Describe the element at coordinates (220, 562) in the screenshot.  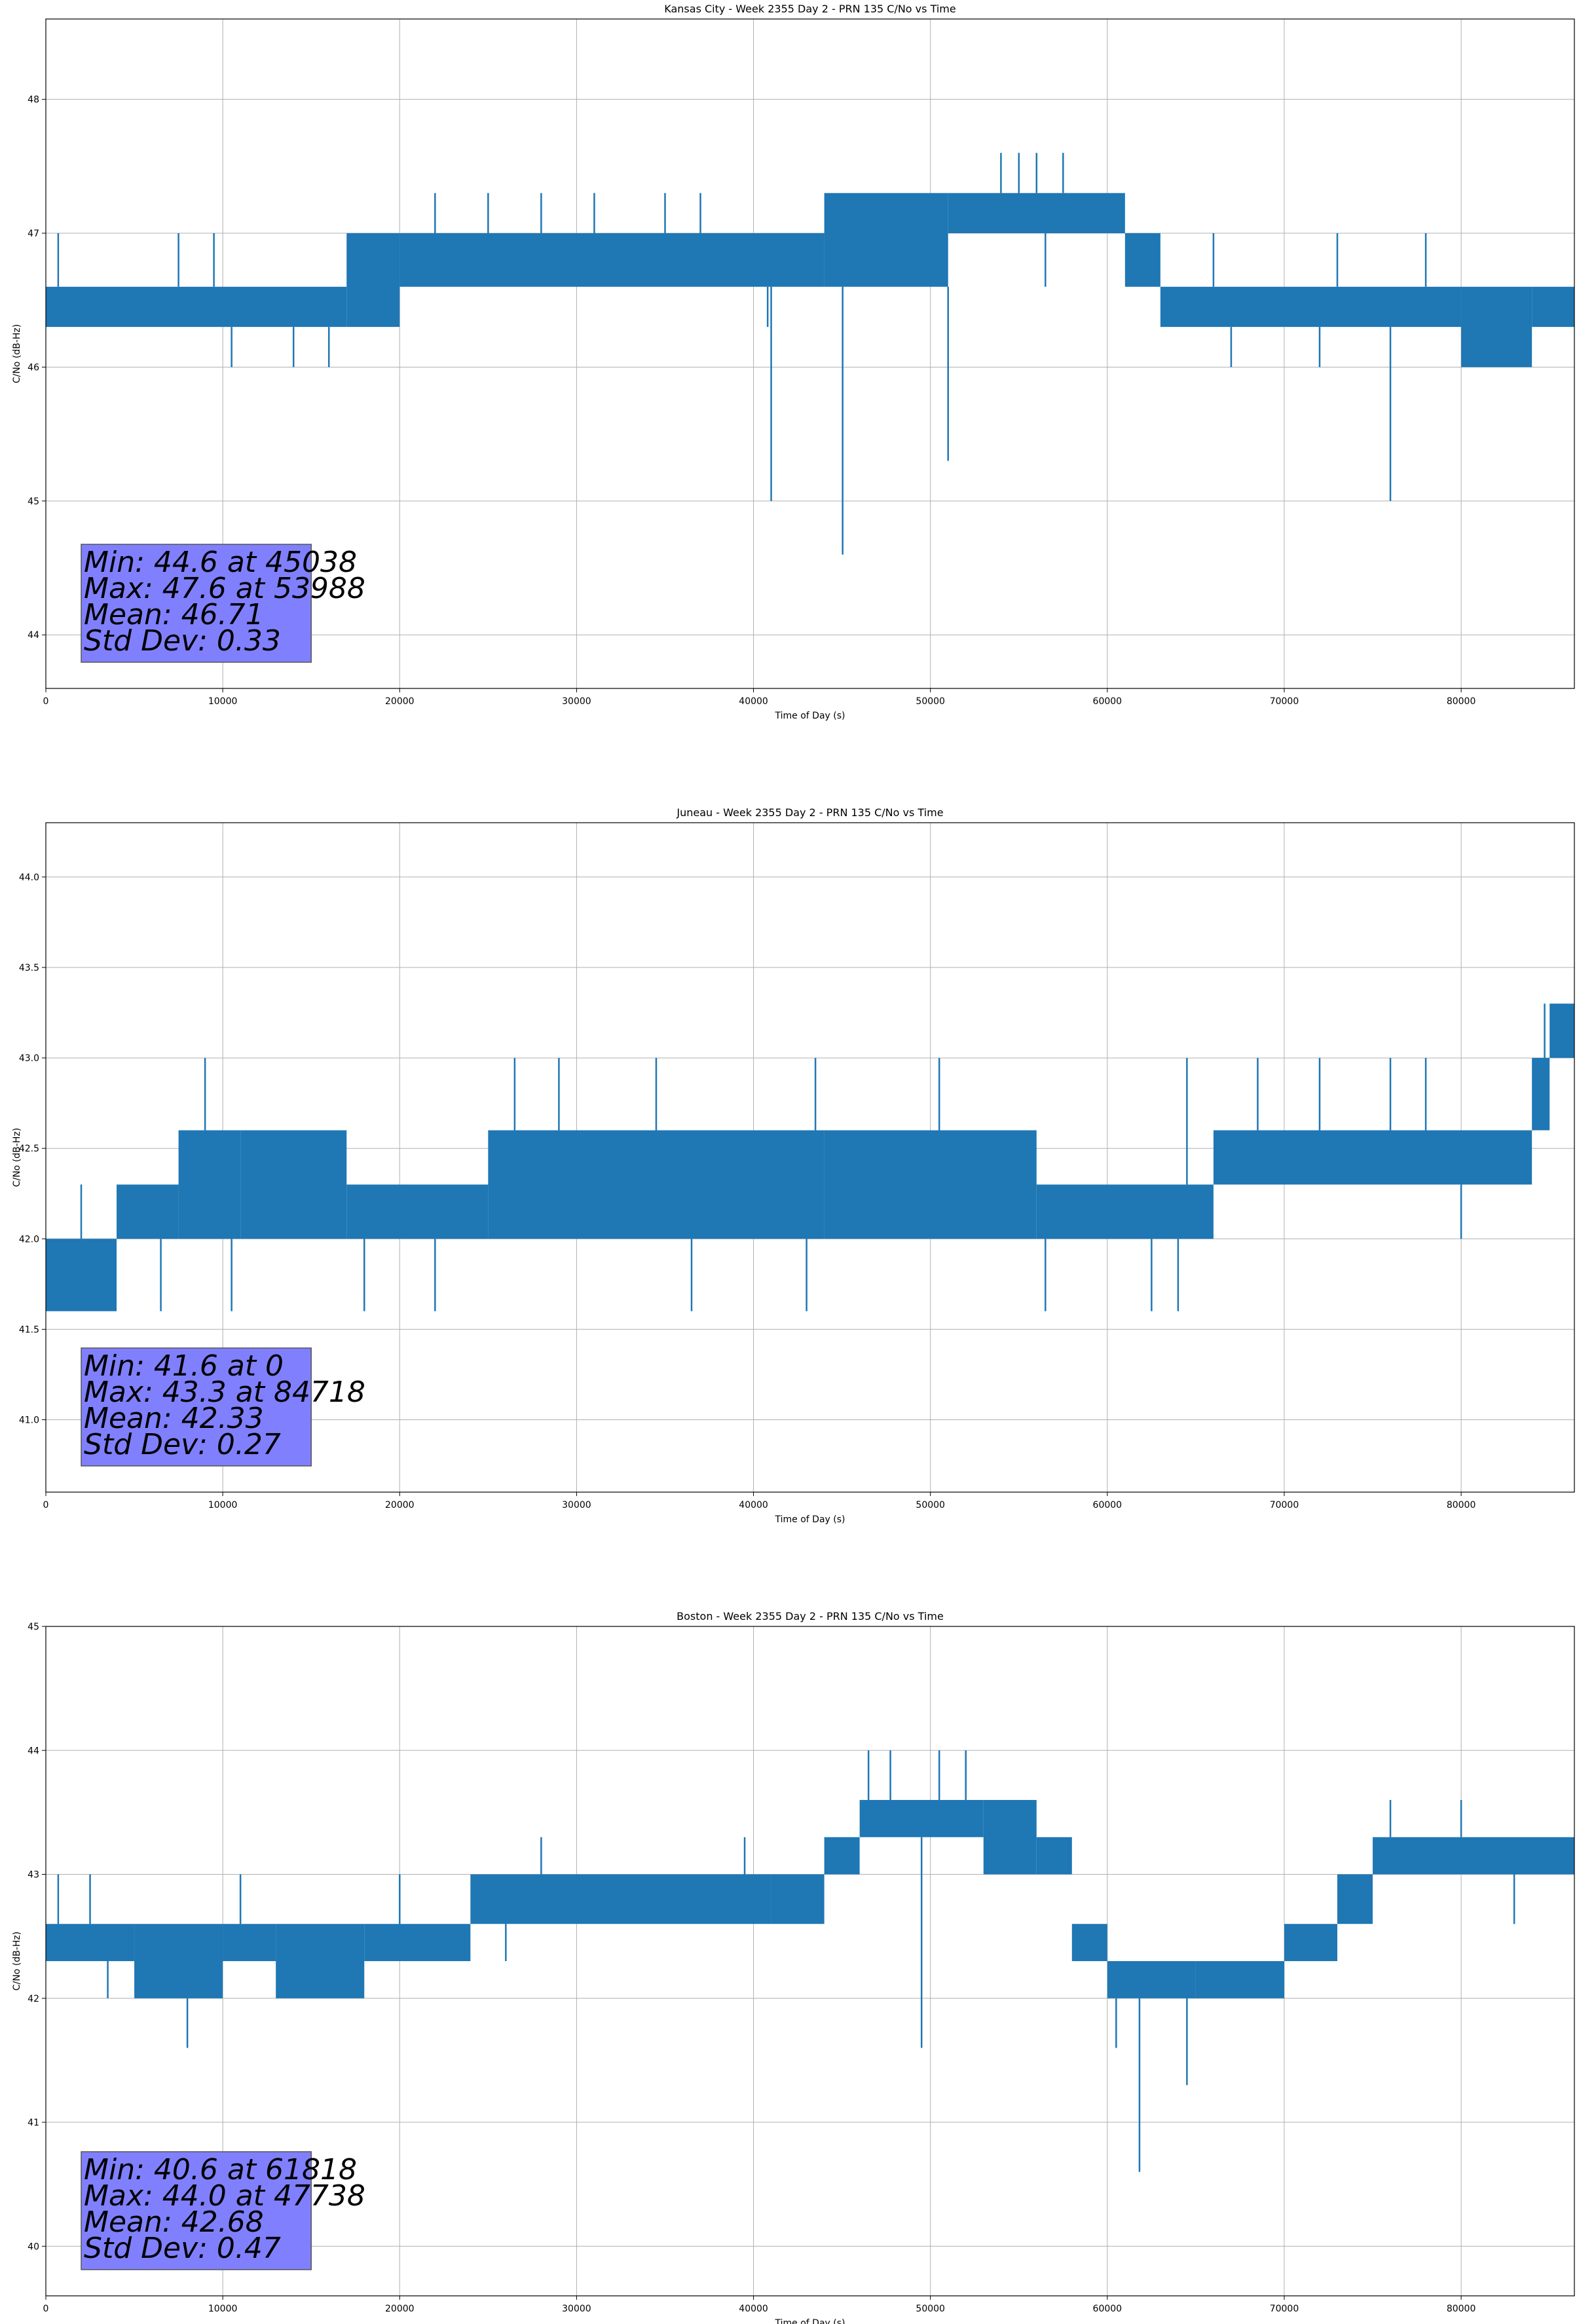
I see `stats-line: Min: 44.6 at 45038` at that location.